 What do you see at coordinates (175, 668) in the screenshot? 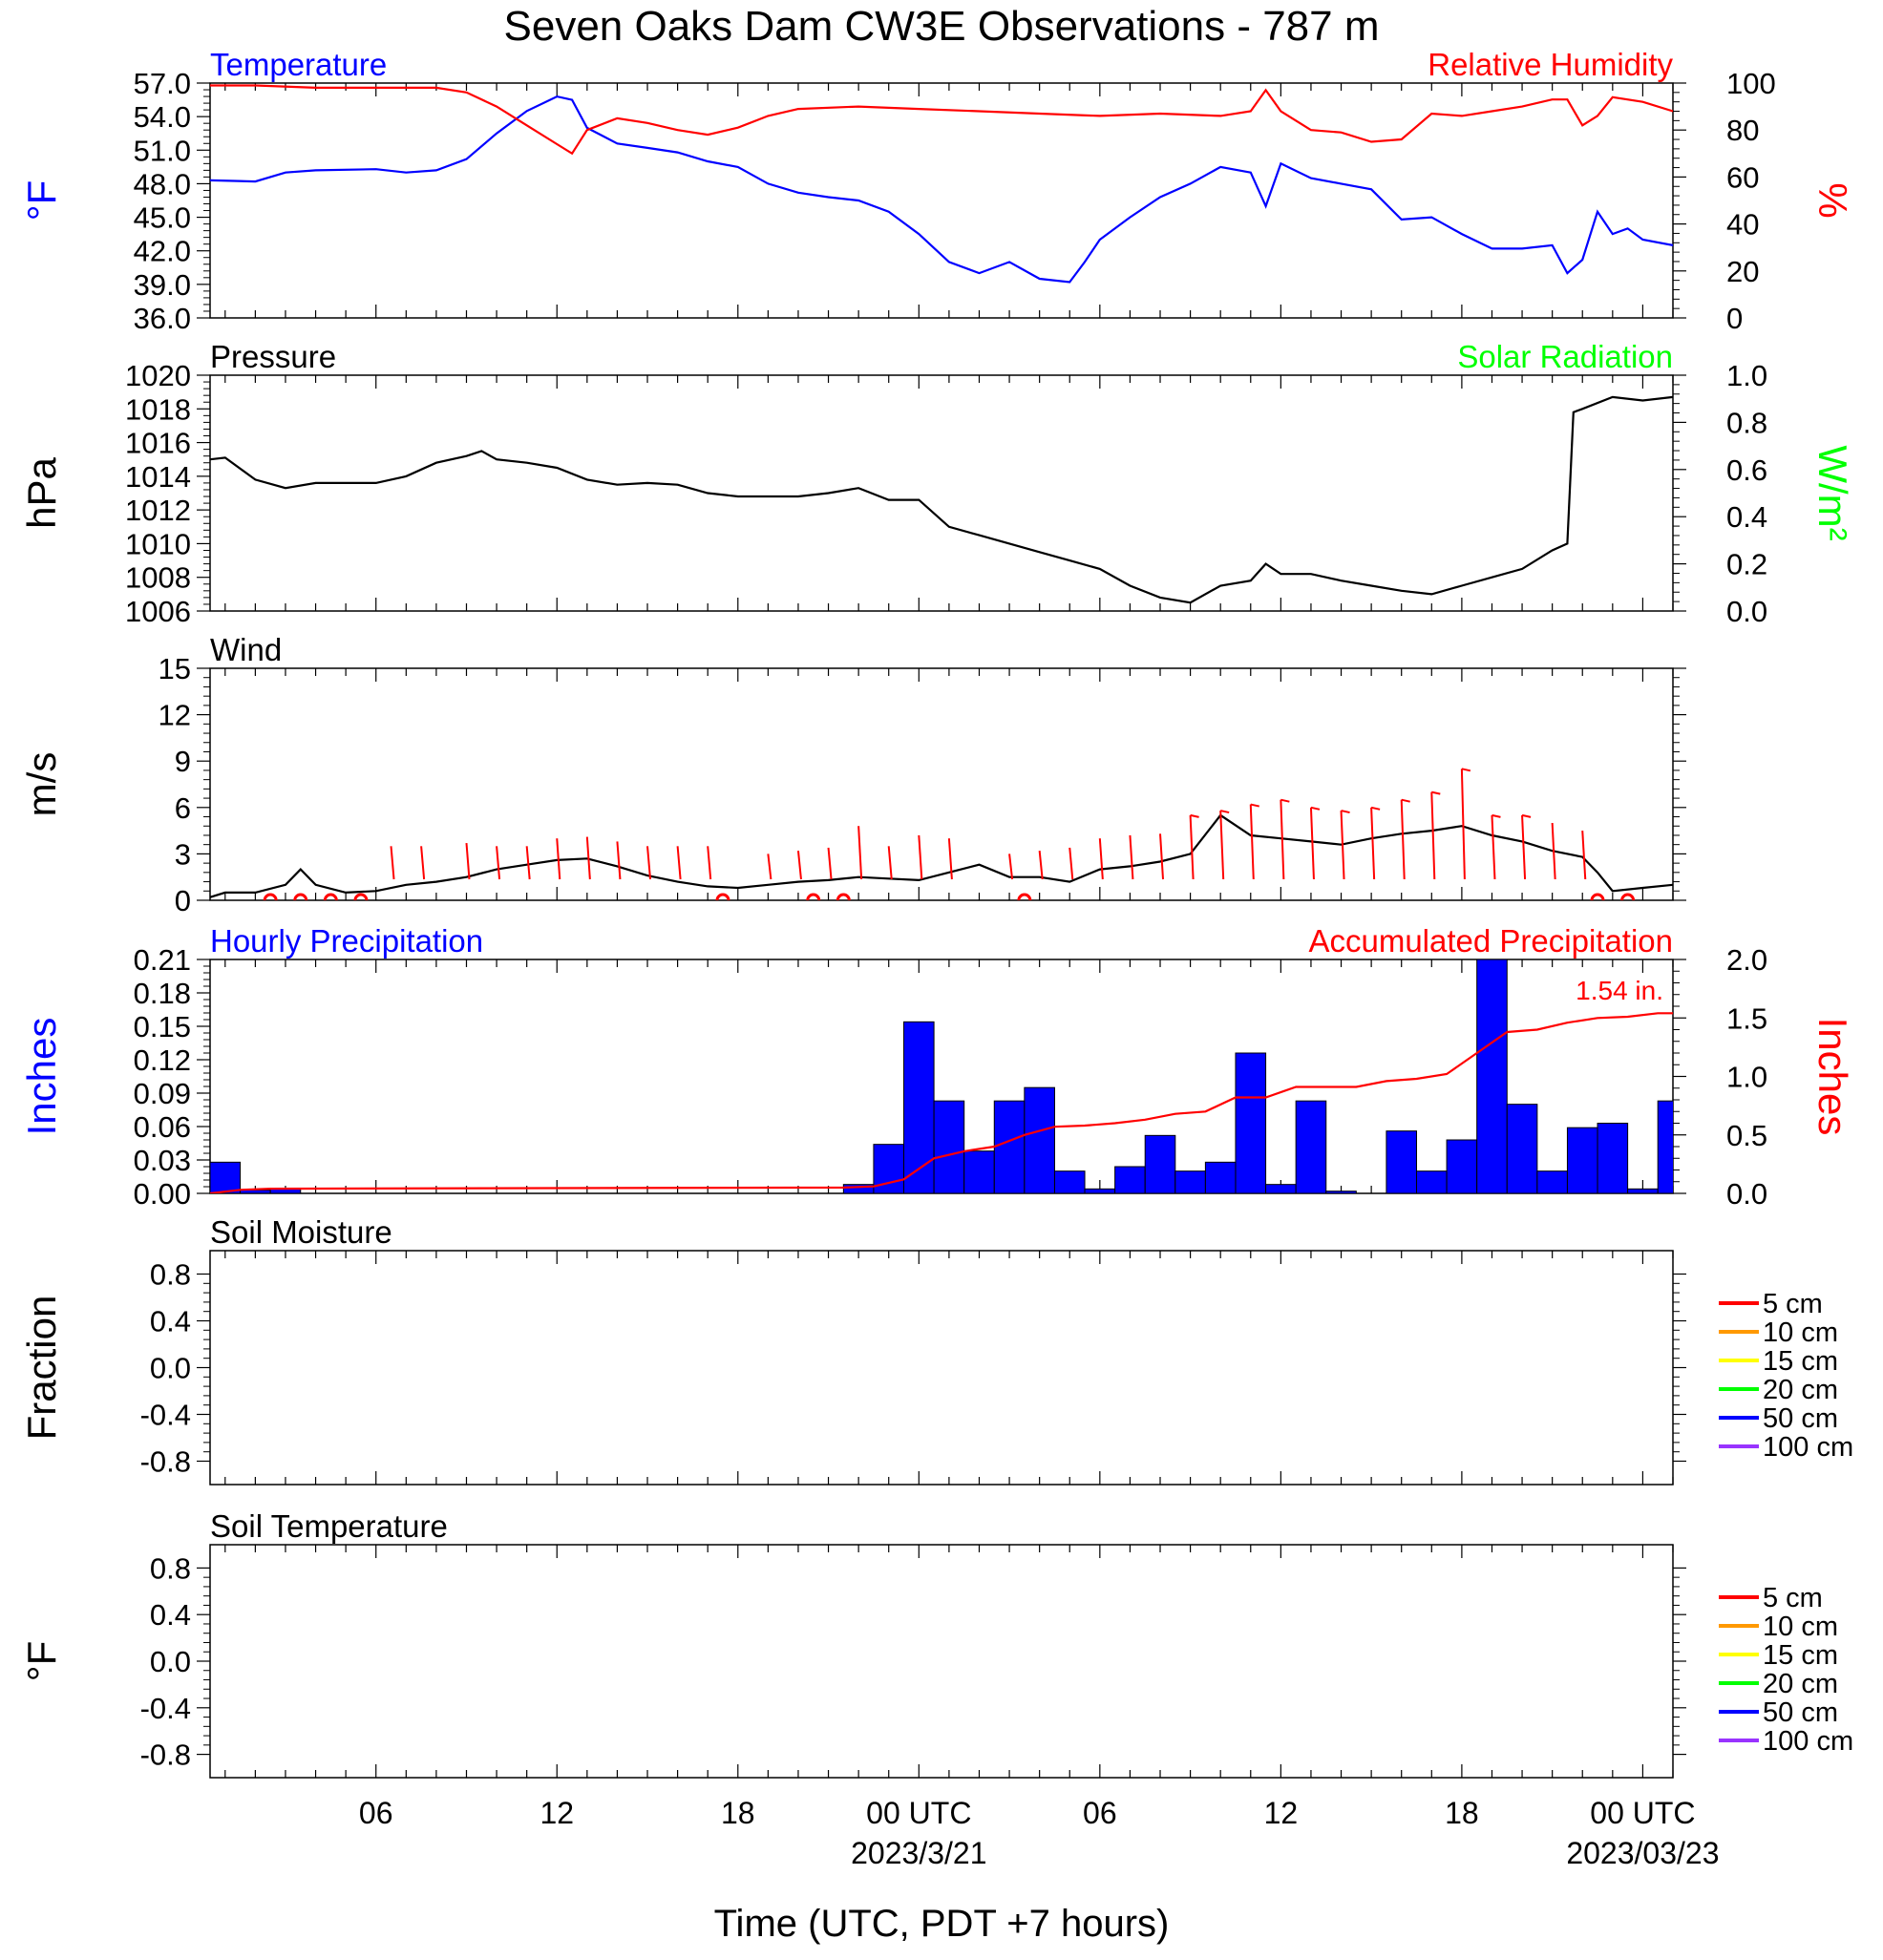
I see `y-left-tick-label: 15` at bounding box center [175, 668].